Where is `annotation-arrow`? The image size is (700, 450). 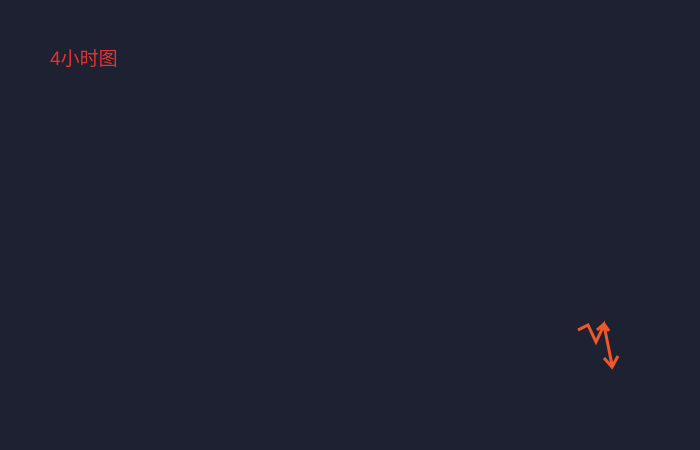 annotation-arrow is located at coordinates (595, 343).